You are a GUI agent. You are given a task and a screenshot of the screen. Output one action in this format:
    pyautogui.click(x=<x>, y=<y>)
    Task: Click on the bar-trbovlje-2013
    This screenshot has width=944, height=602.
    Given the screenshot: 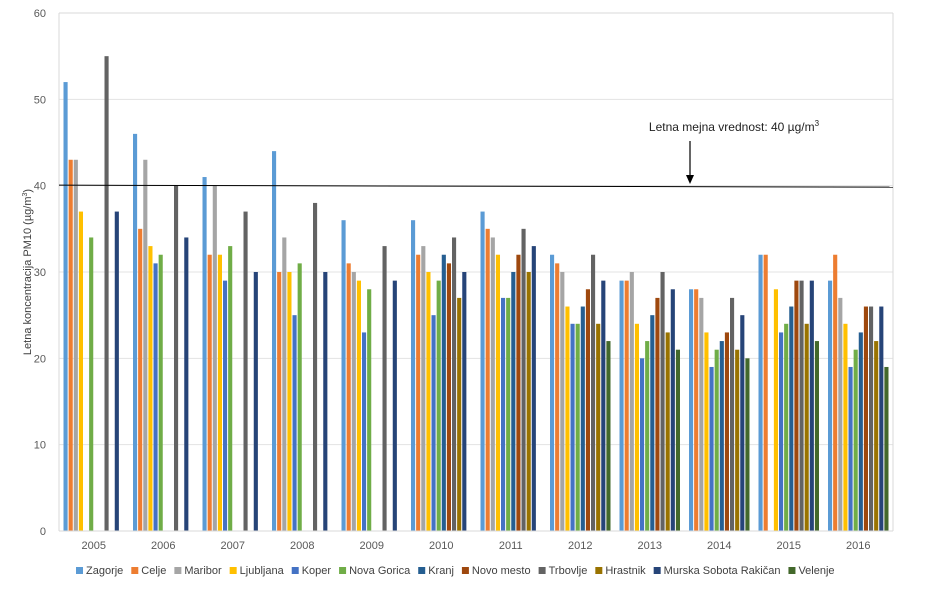 What is the action you would take?
    pyautogui.click(x=662, y=401)
    